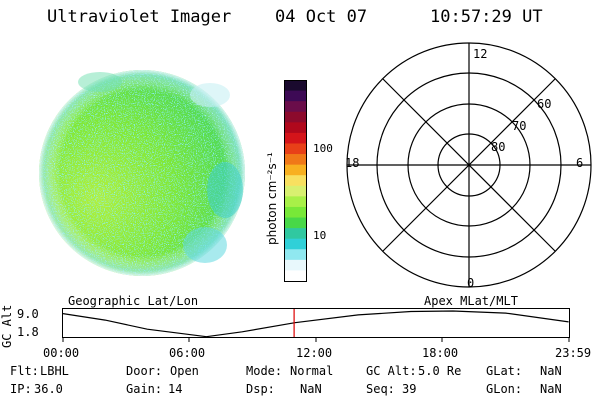 This screenshot has height=400, width=600. I want to click on colorbar, so click(295, 181).